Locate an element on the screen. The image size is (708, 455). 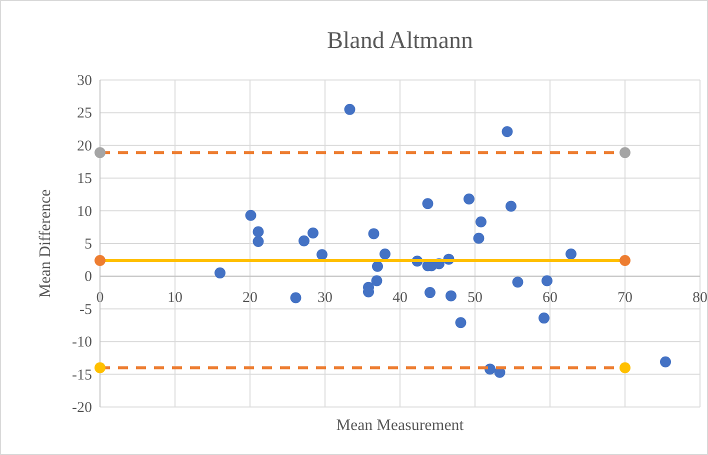
x-tick-label: 10 is located at coordinates (175, 298).